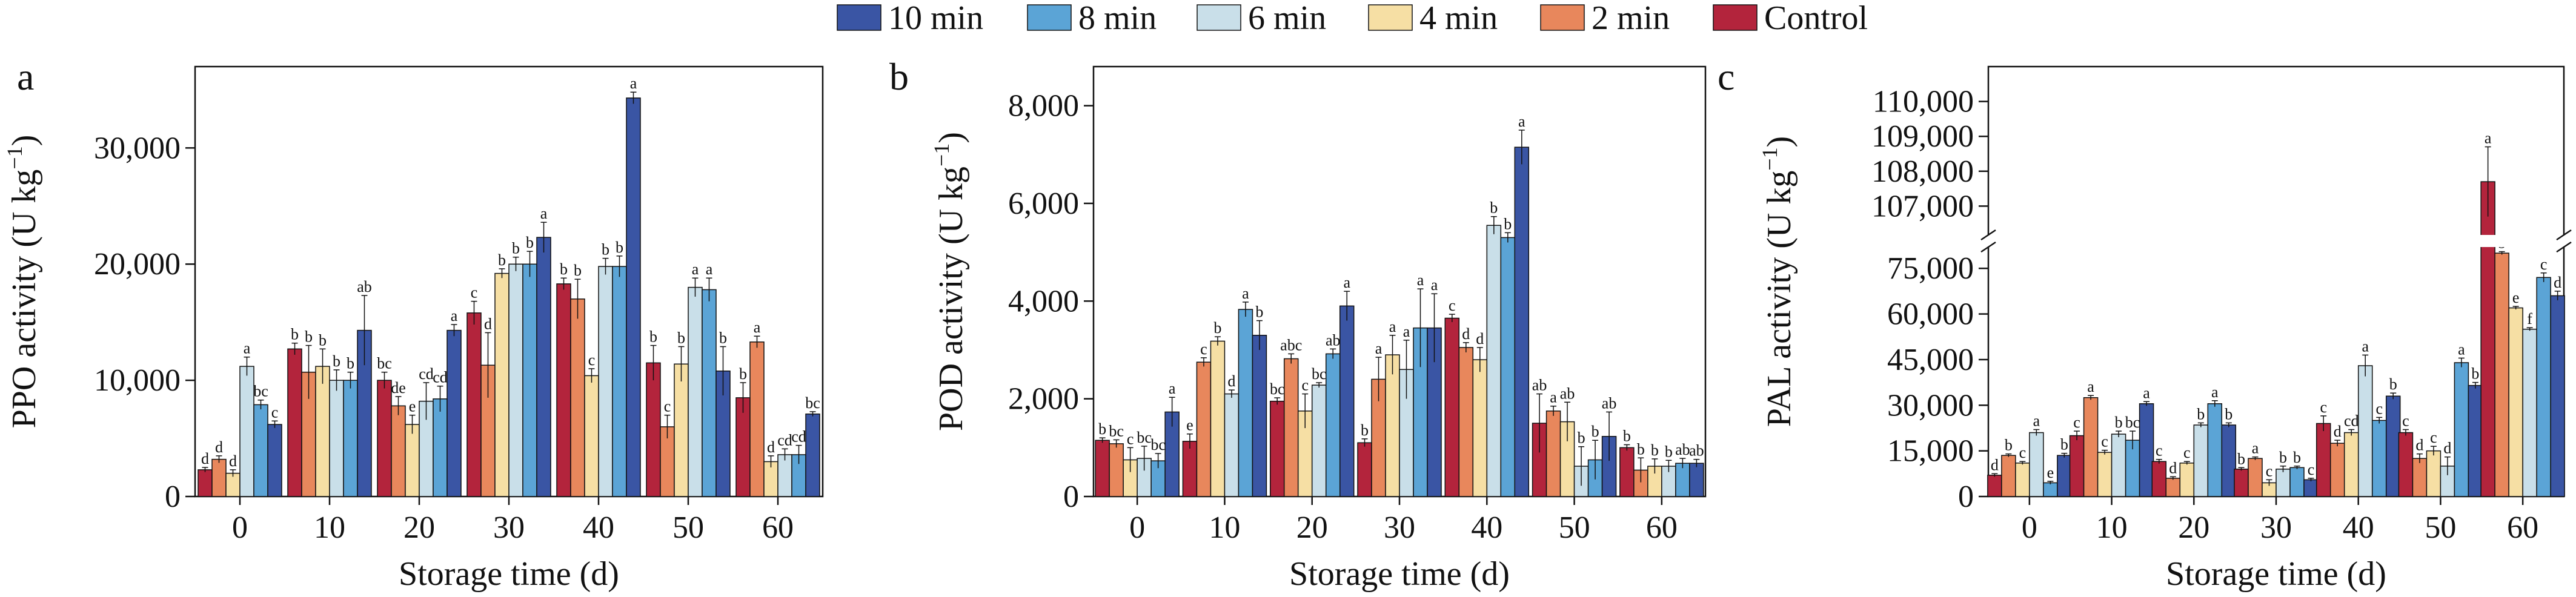  What do you see at coordinates (1219, 17) in the screenshot?
I see `legend-swatch-t6` at bounding box center [1219, 17].